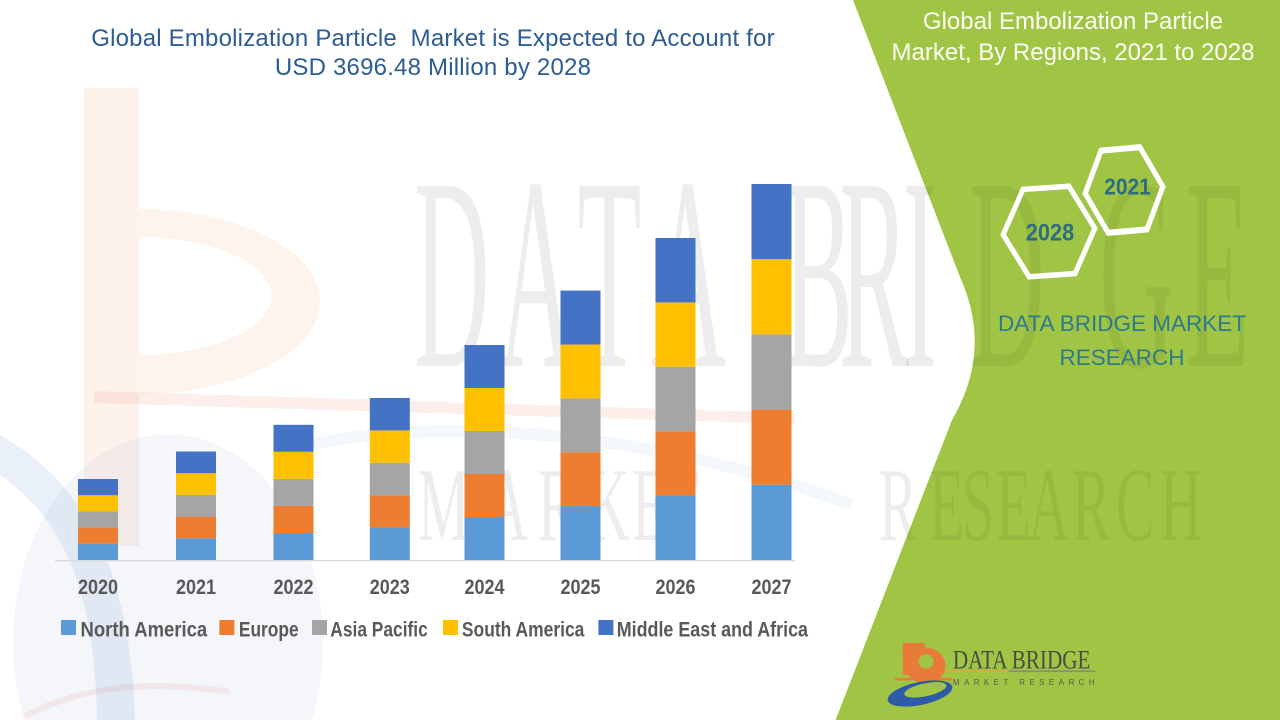 The image size is (1280, 720). I want to click on svg-text: 2027, so click(772, 587).